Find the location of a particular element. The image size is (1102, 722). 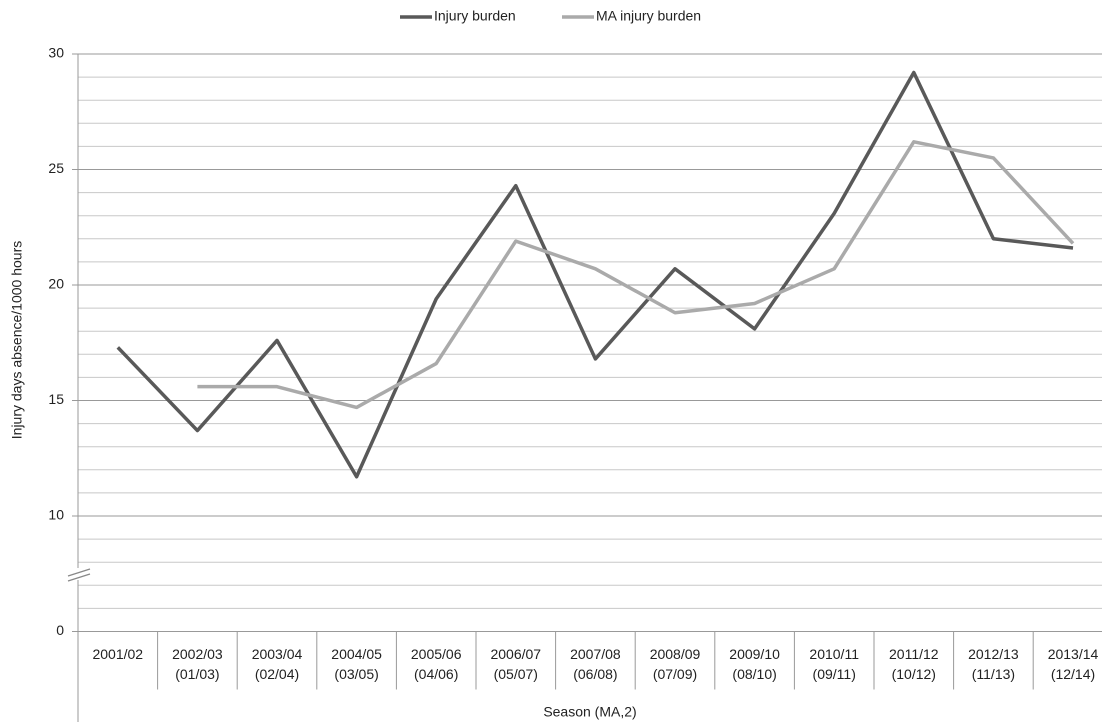

y-tick-label: 25 is located at coordinates (56, 168).